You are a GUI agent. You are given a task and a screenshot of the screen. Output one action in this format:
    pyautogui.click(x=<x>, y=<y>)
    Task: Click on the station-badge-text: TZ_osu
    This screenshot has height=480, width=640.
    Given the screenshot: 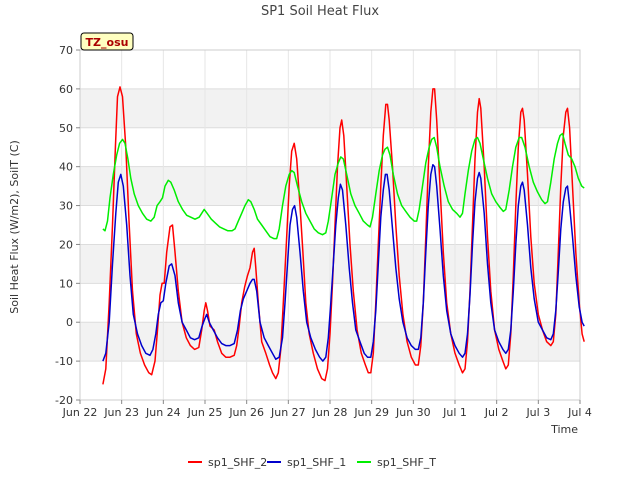 What is the action you would take?
    pyautogui.click(x=107, y=42)
    